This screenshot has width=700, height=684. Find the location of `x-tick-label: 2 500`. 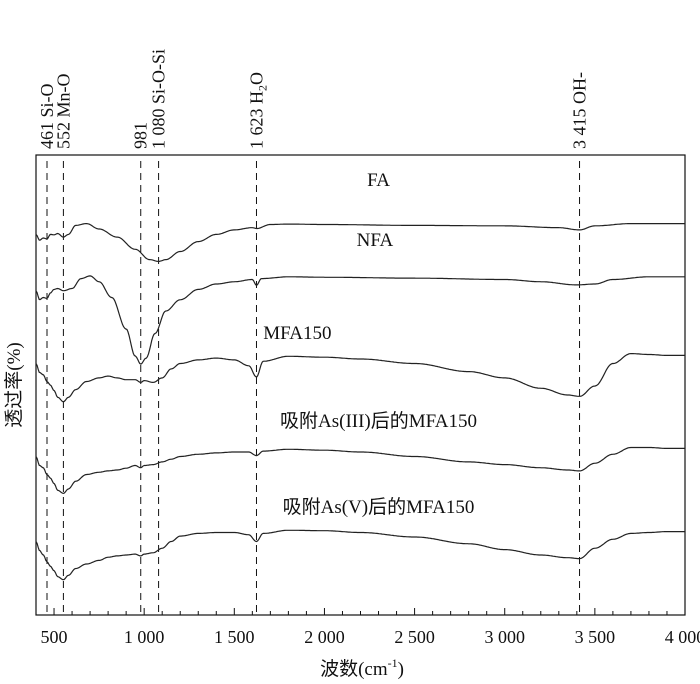

x-tick-label: 2 500 is located at coordinates (414, 637).